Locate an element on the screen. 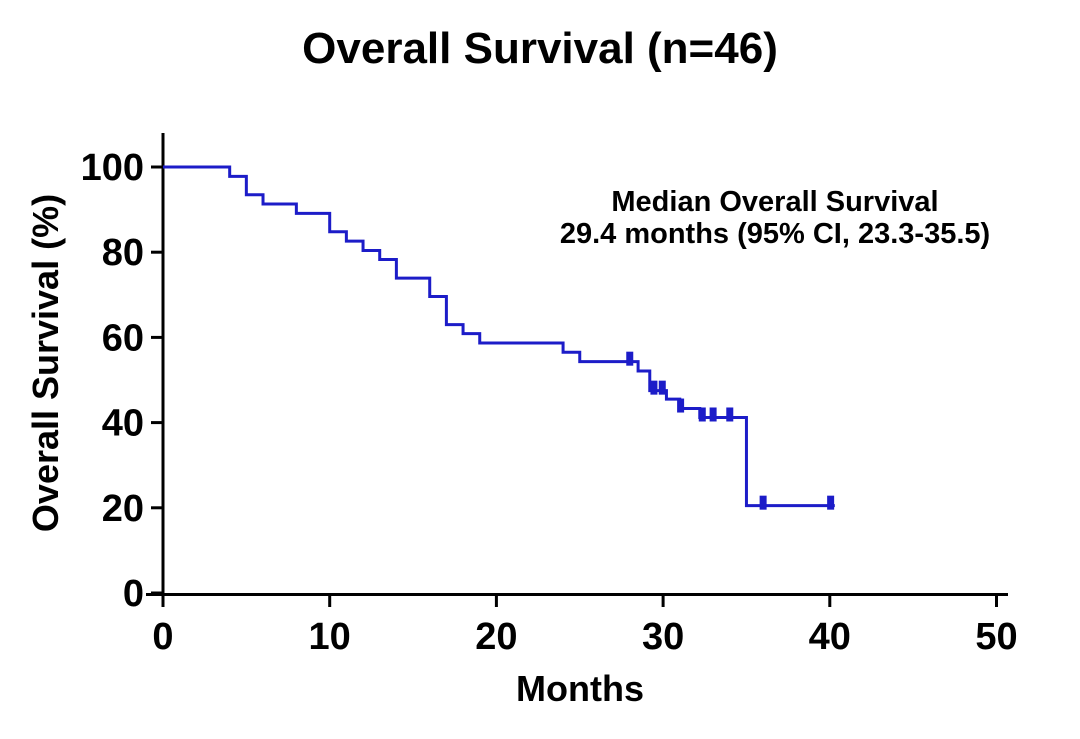  y-tick-label: 80 is located at coordinates (123, 253).